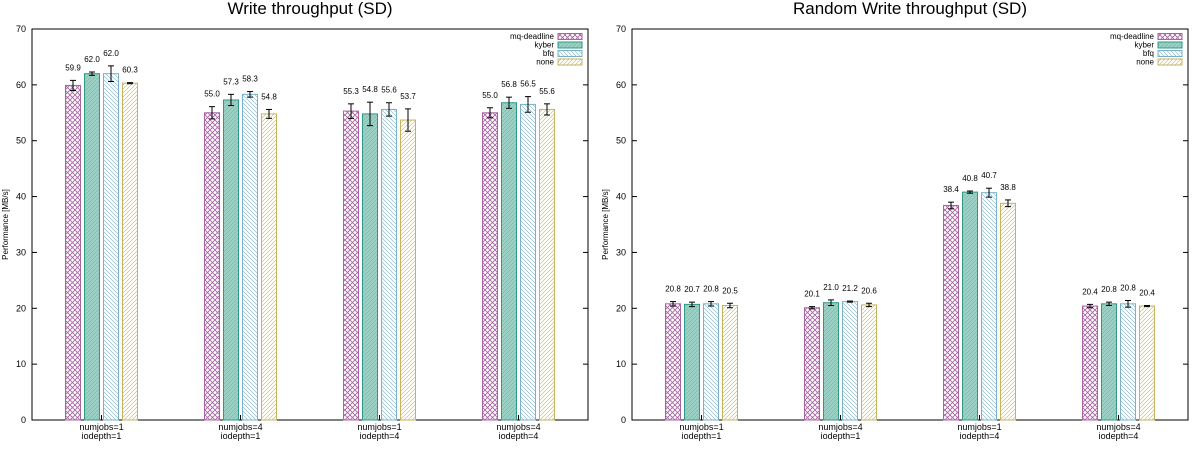  I want to click on value-label: 58.3, so click(250, 79).